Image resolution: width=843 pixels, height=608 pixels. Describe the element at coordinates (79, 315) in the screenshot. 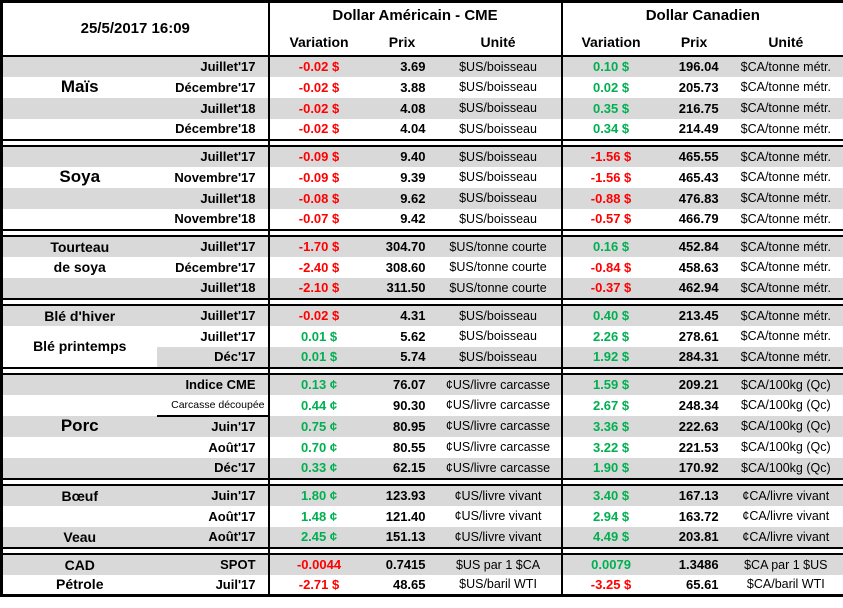

I see `category-cell: Blé d'hiver` at that location.